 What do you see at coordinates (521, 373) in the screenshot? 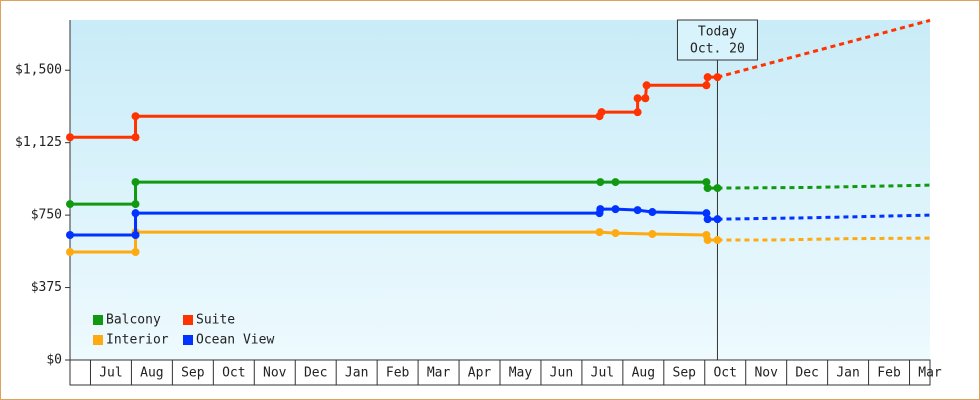
I see `x-tick-label: May` at bounding box center [521, 373].